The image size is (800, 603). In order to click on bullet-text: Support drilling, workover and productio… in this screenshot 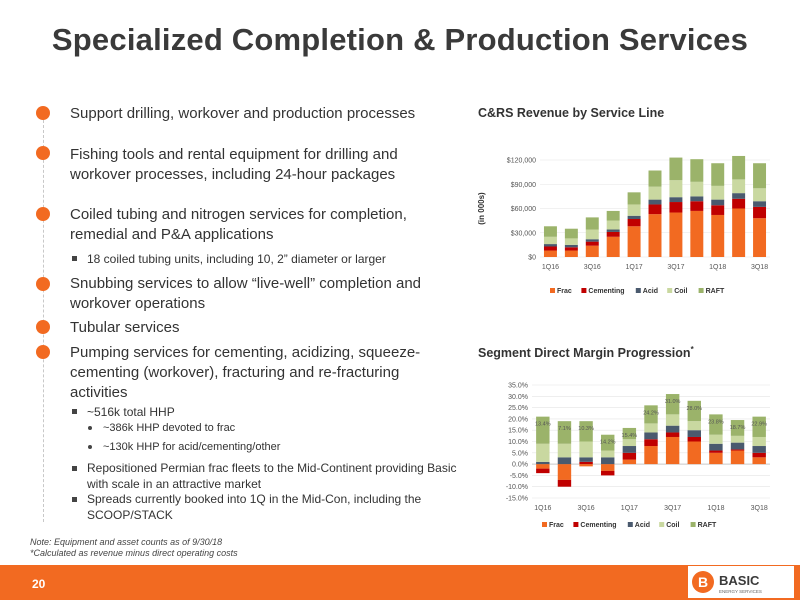, I will do `click(243, 113)`.